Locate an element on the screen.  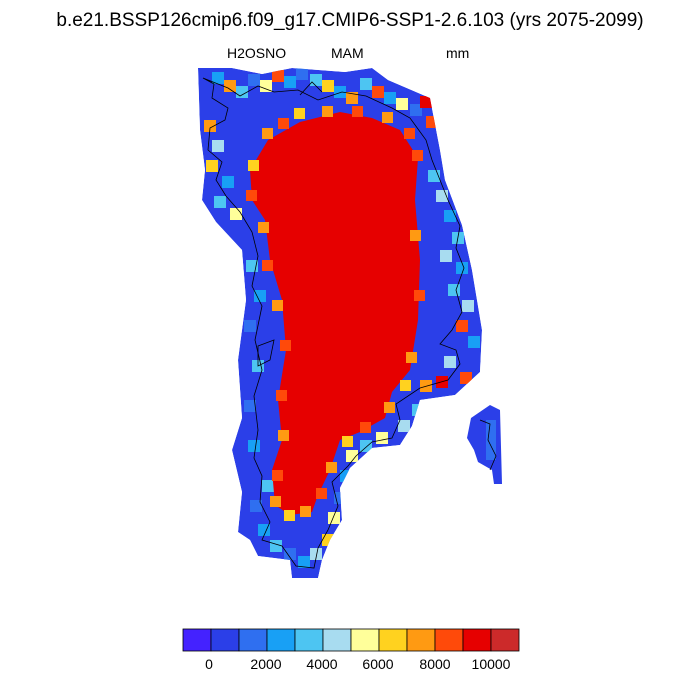
colorbar-tick-label: 10000 is located at coordinates (491, 664).